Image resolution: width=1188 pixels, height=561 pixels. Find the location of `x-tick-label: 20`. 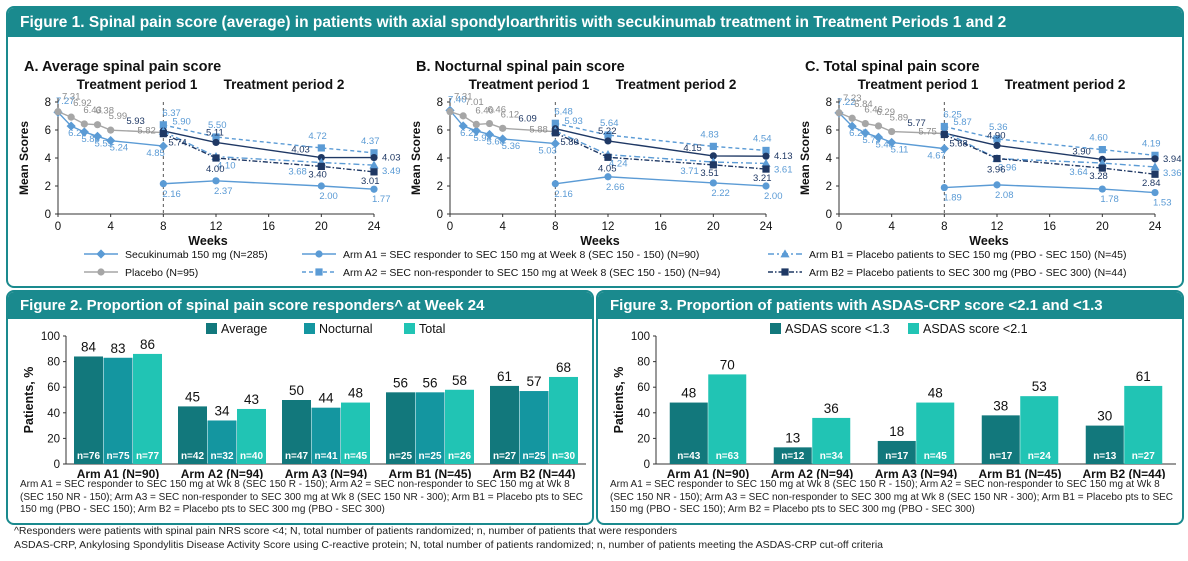

x-tick-label: 20 is located at coordinates (713, 227).